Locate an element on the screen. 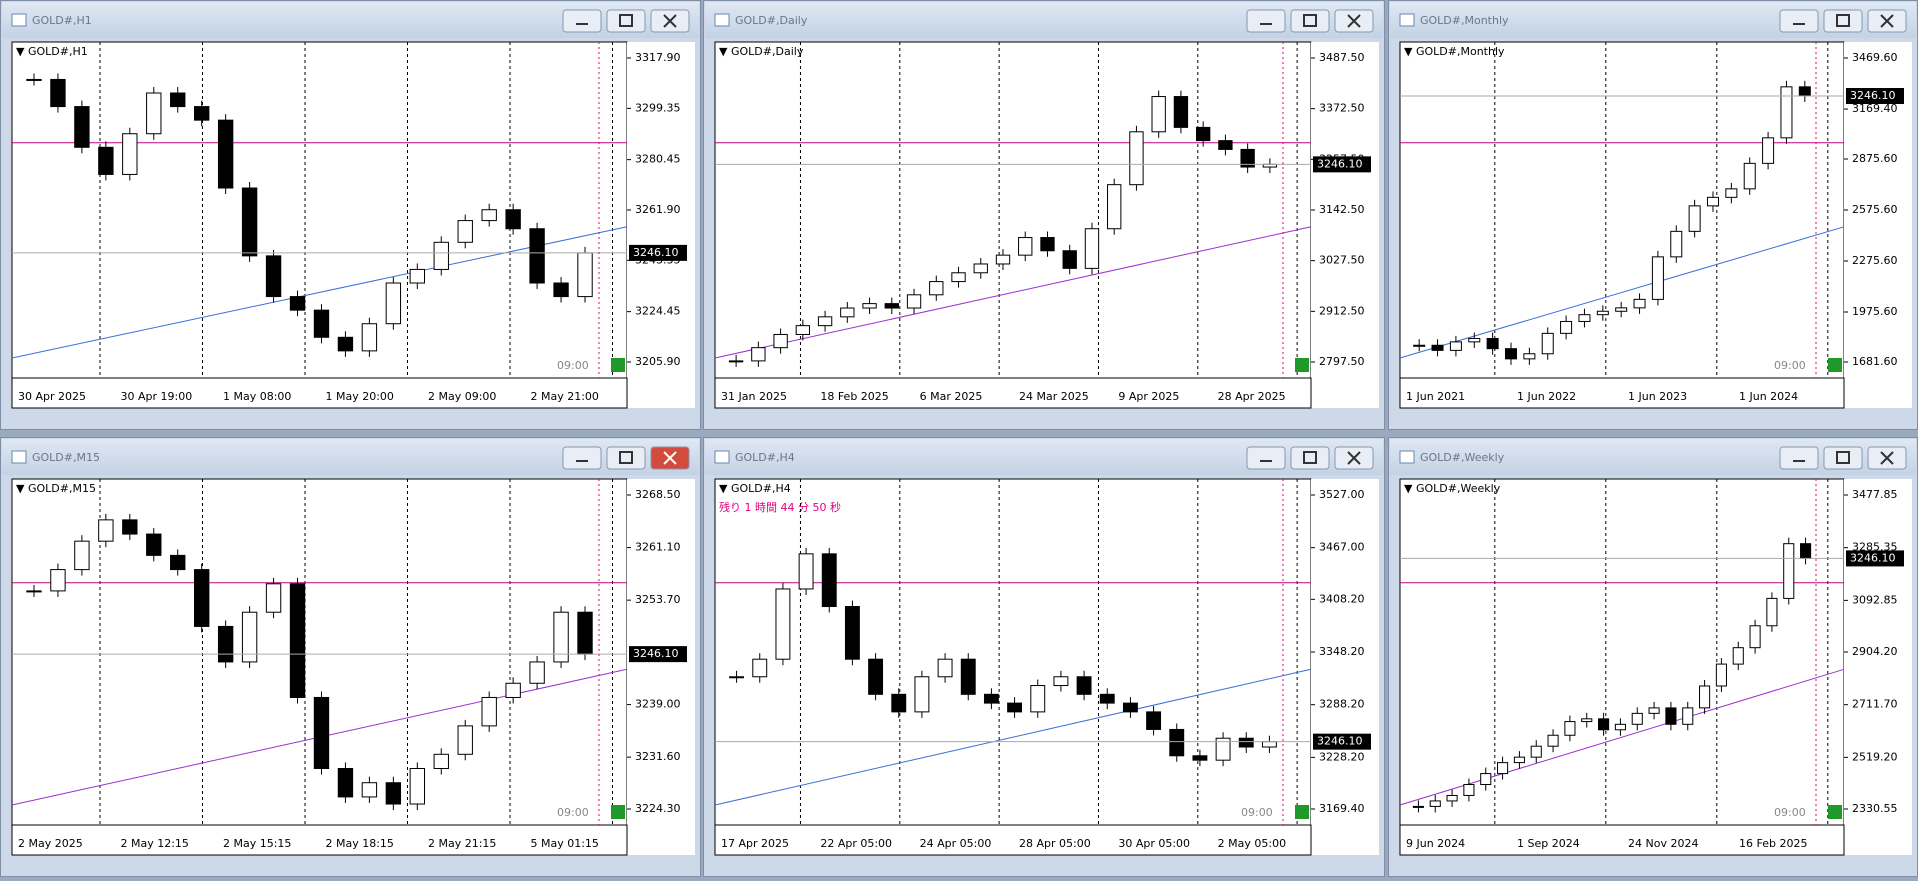 The width and height of the screenshot is (1918, 881). price-tick-label: 3205.90 is located at coordinates (658, 361).